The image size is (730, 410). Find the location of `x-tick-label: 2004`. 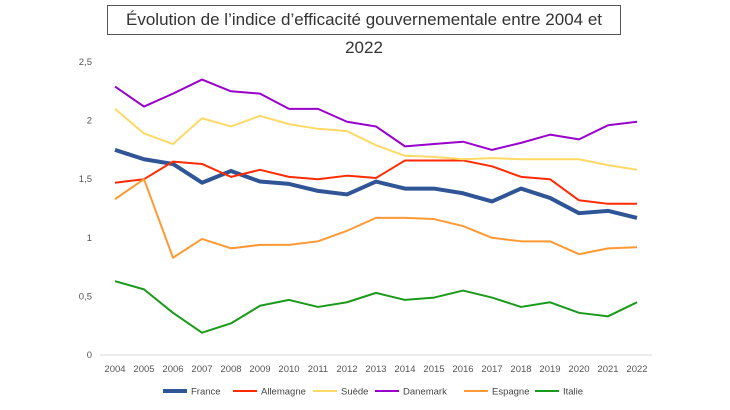

x-tick-label: 2004 is located at coordinates (114, 369).